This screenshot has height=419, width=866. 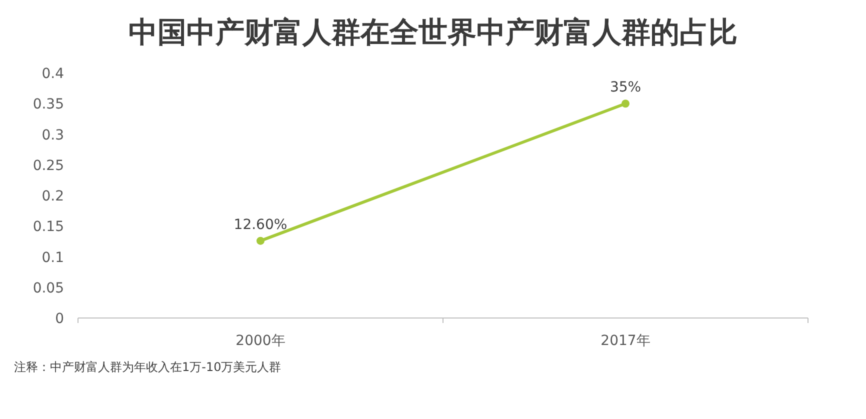 What do you see at coordinates (625, 341) in the screenshot?
I see `x-tick-label: 2017年` at bounding box center [625, 341].